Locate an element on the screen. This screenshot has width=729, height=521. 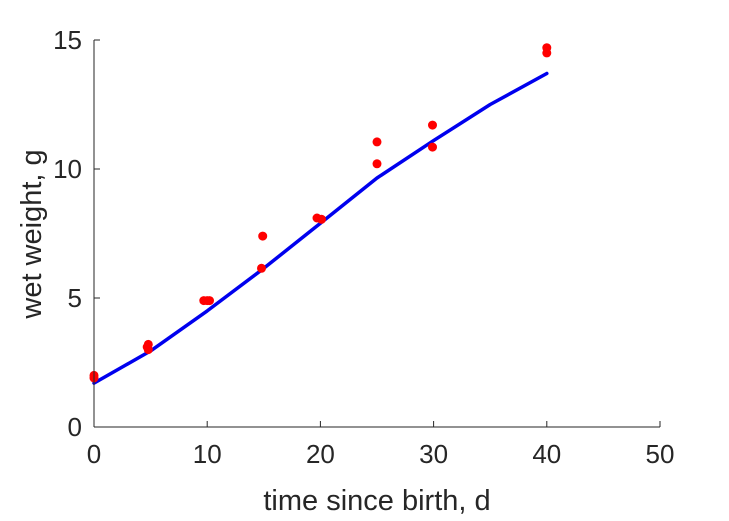
x-tick-label: 10 is located at coordinates (207, 454).